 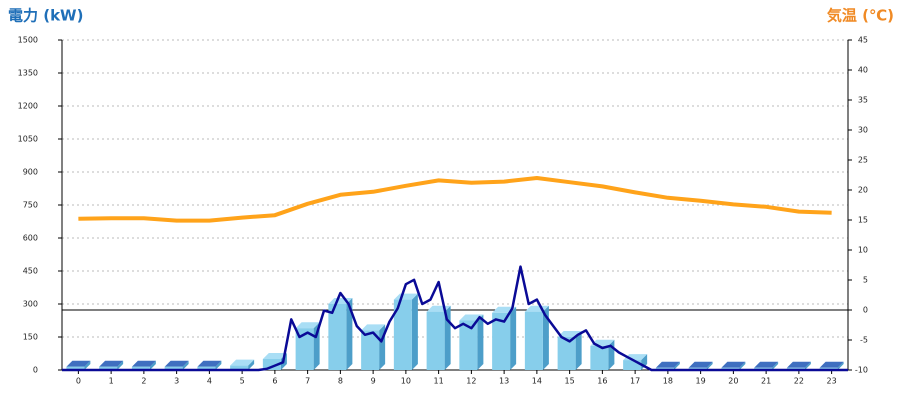 What do you see at coordinates (863, 130) in the screenshot?
I see `y2-tick-label: 30` at bounding box center [863, 130].